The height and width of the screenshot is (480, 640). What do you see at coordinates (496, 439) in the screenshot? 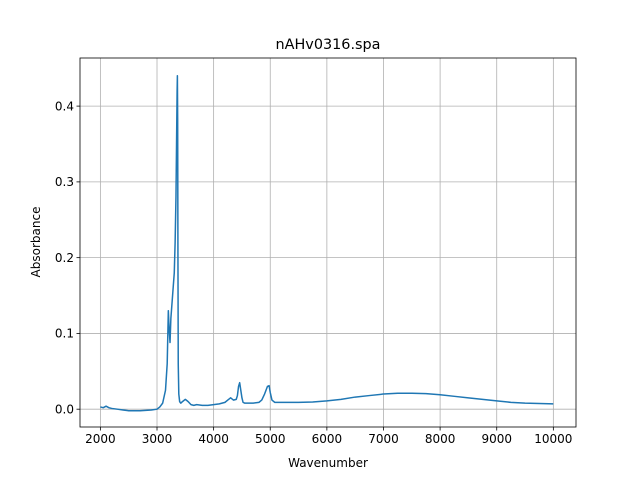
I see `x-tick-label: 9000` at bounding box center [496, 439].